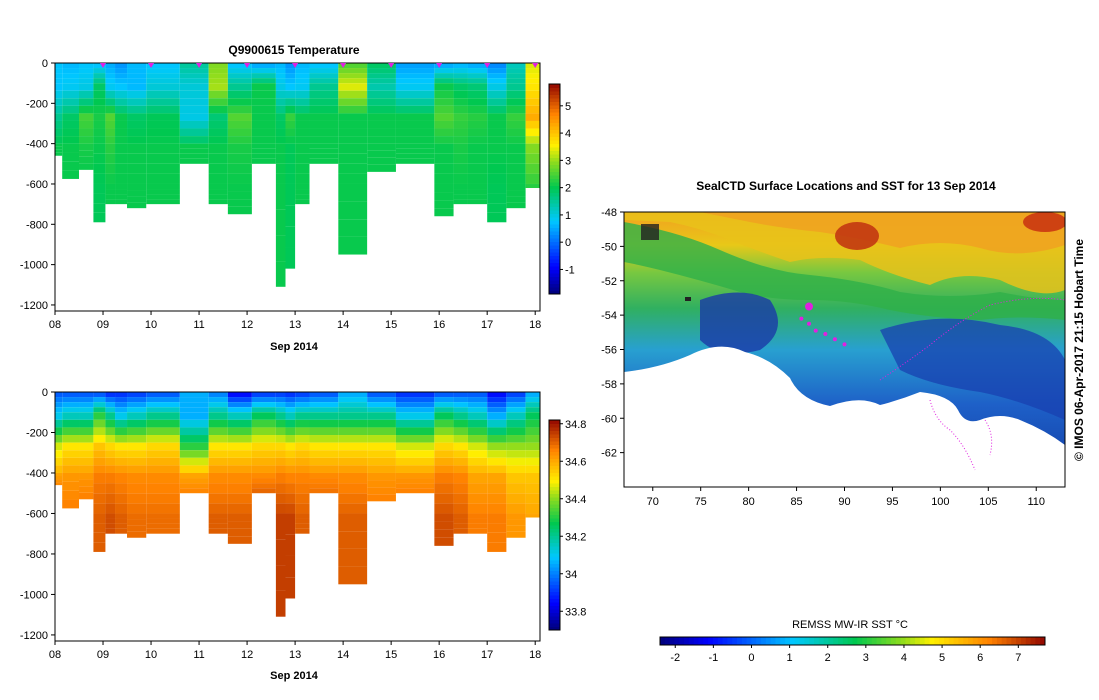  Describe the element at coordinates (844, 416) in the screenshot. I see `antarctica-land` at that location.